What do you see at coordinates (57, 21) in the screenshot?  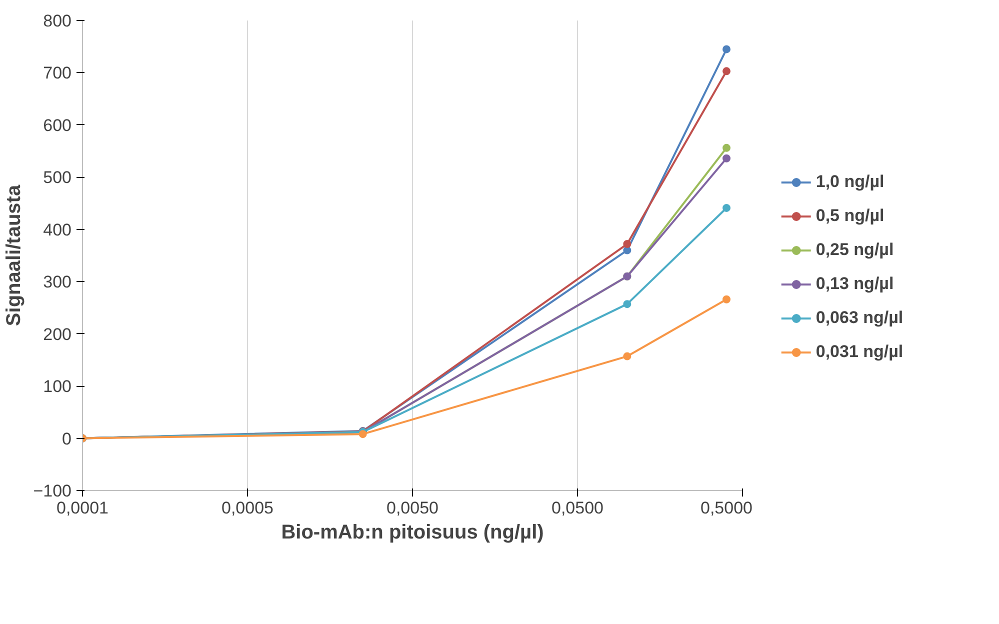 I see `y-tick-label: 800` at bounding box center [57, 21].